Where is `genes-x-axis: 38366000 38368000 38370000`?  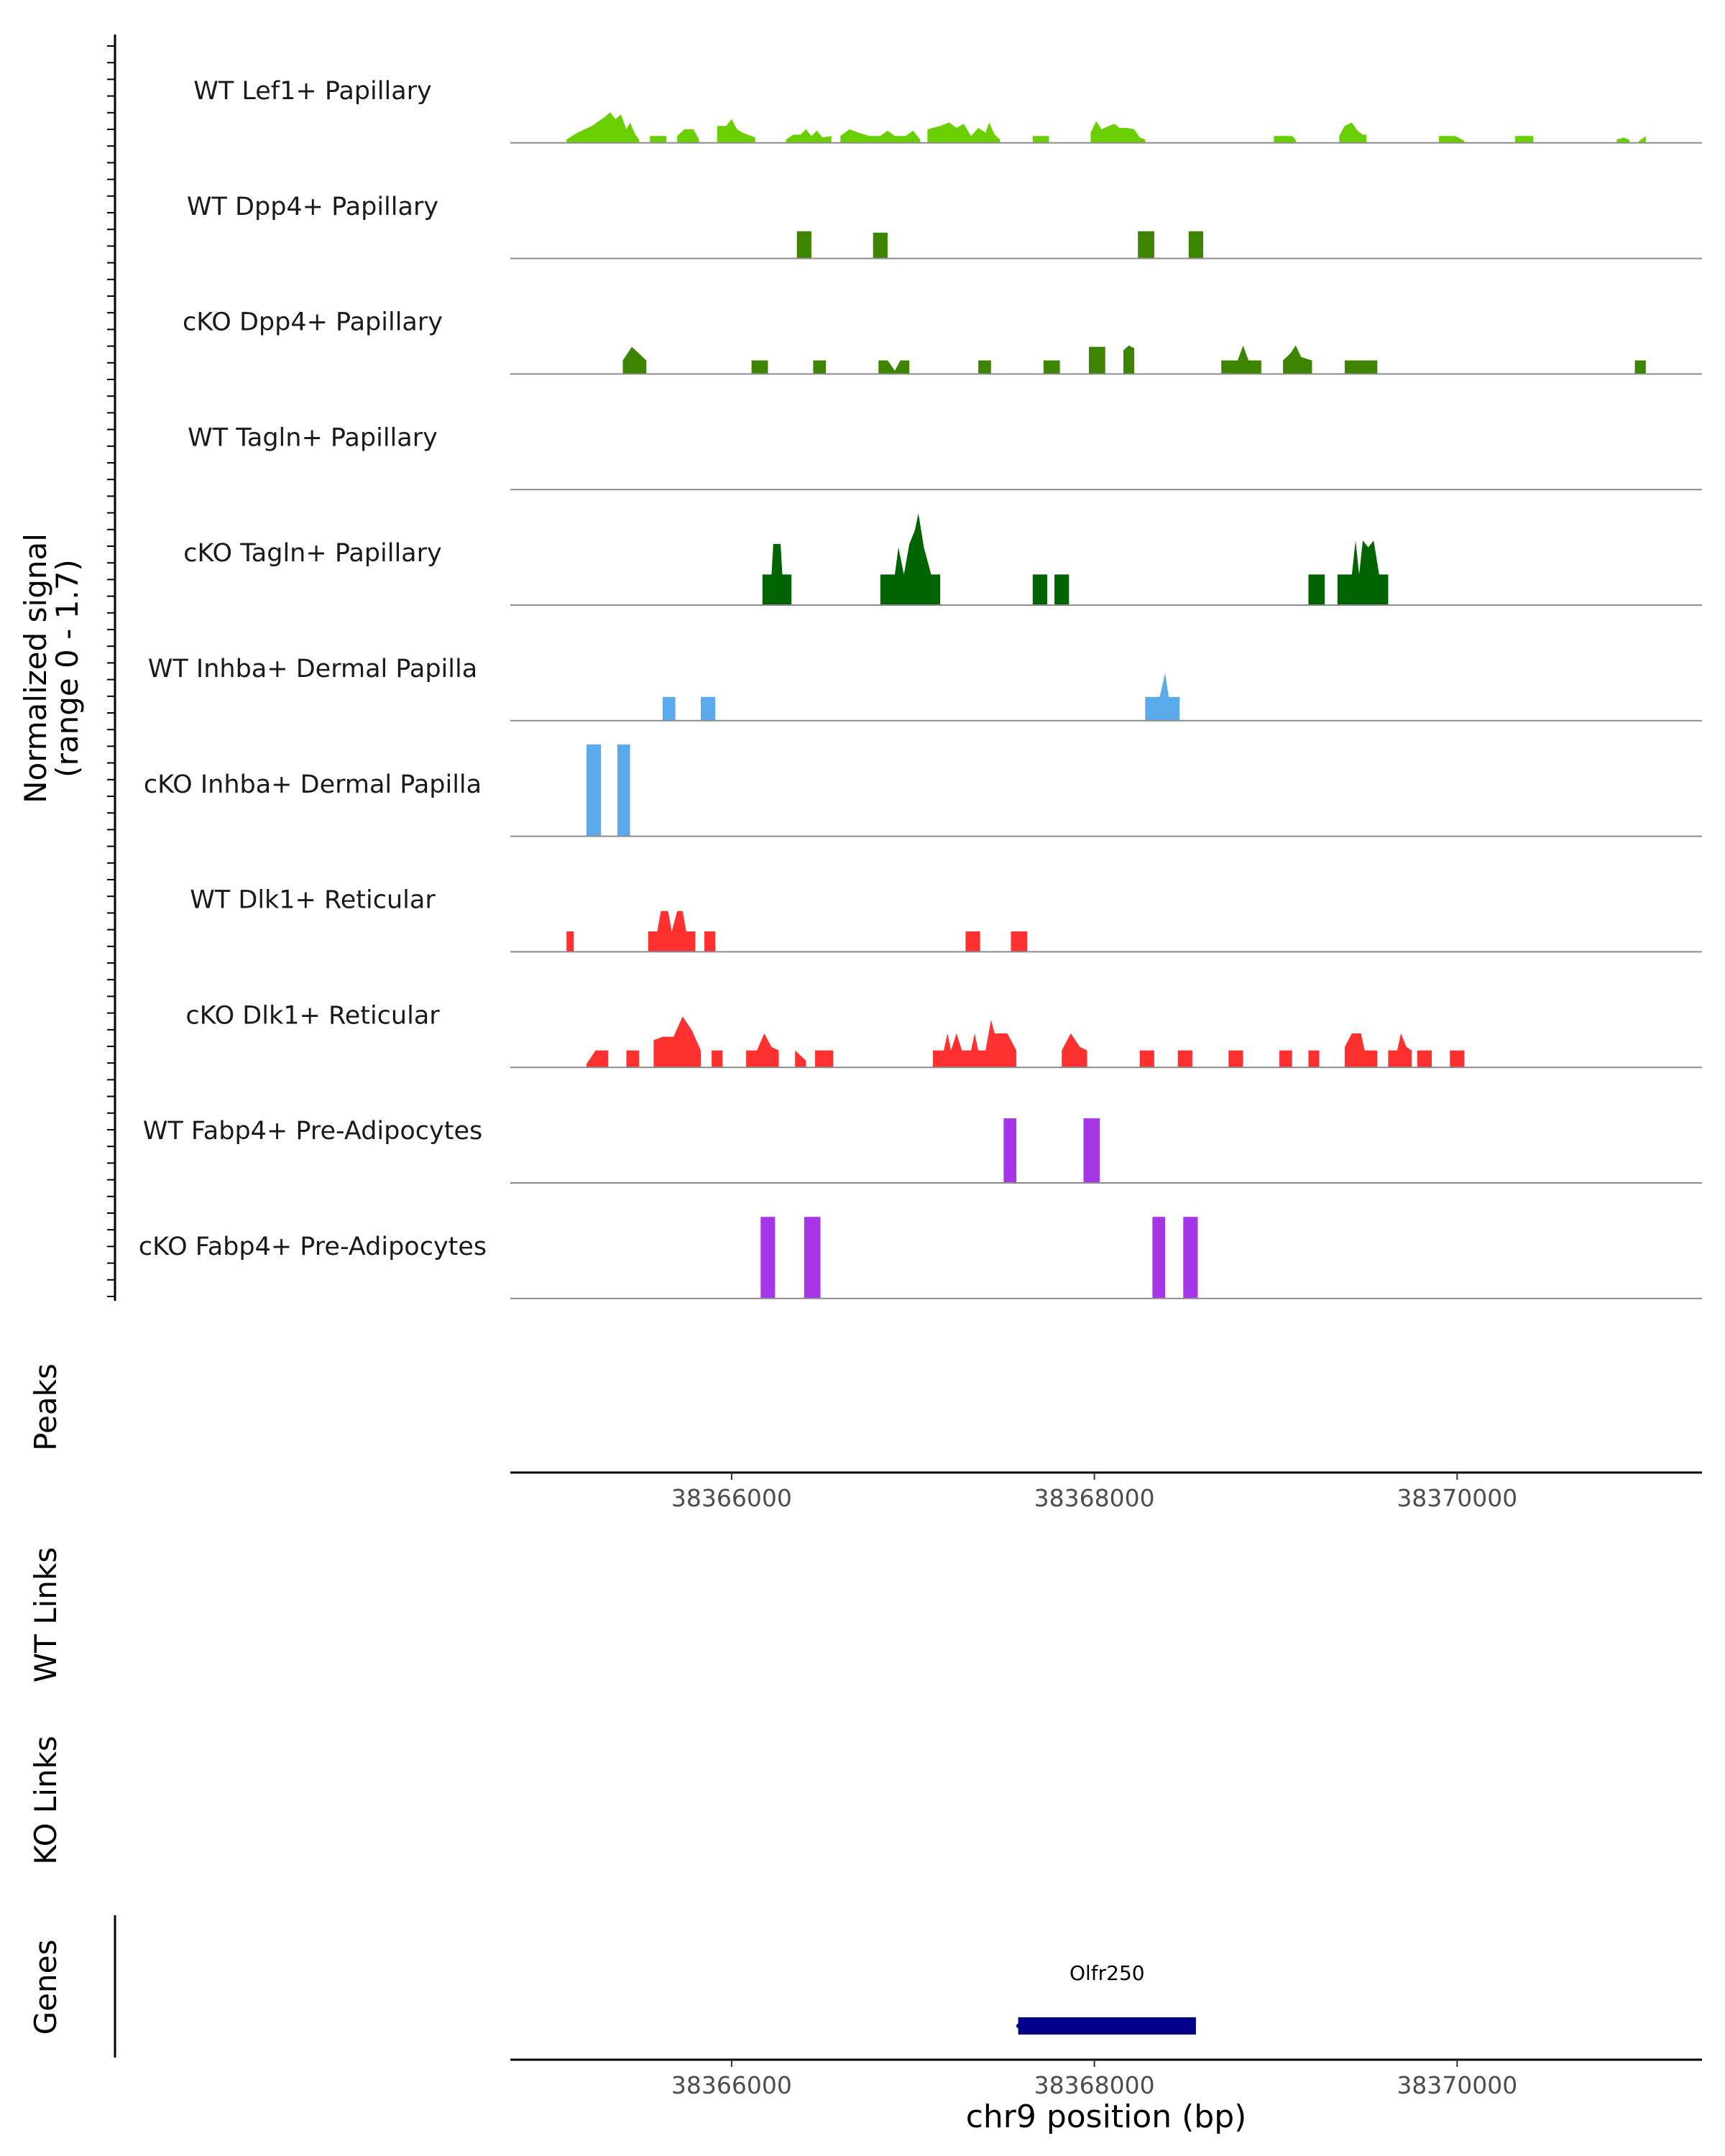
genes-x-axis: 38366000 38368000 38370000 is located at coordinates (1094, 2079).